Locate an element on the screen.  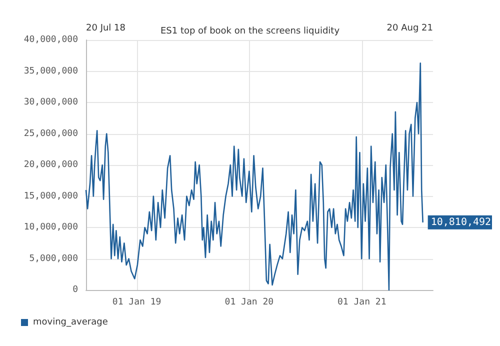
y-tick-label: 15,000,000 is located at coordinates (51, 196).